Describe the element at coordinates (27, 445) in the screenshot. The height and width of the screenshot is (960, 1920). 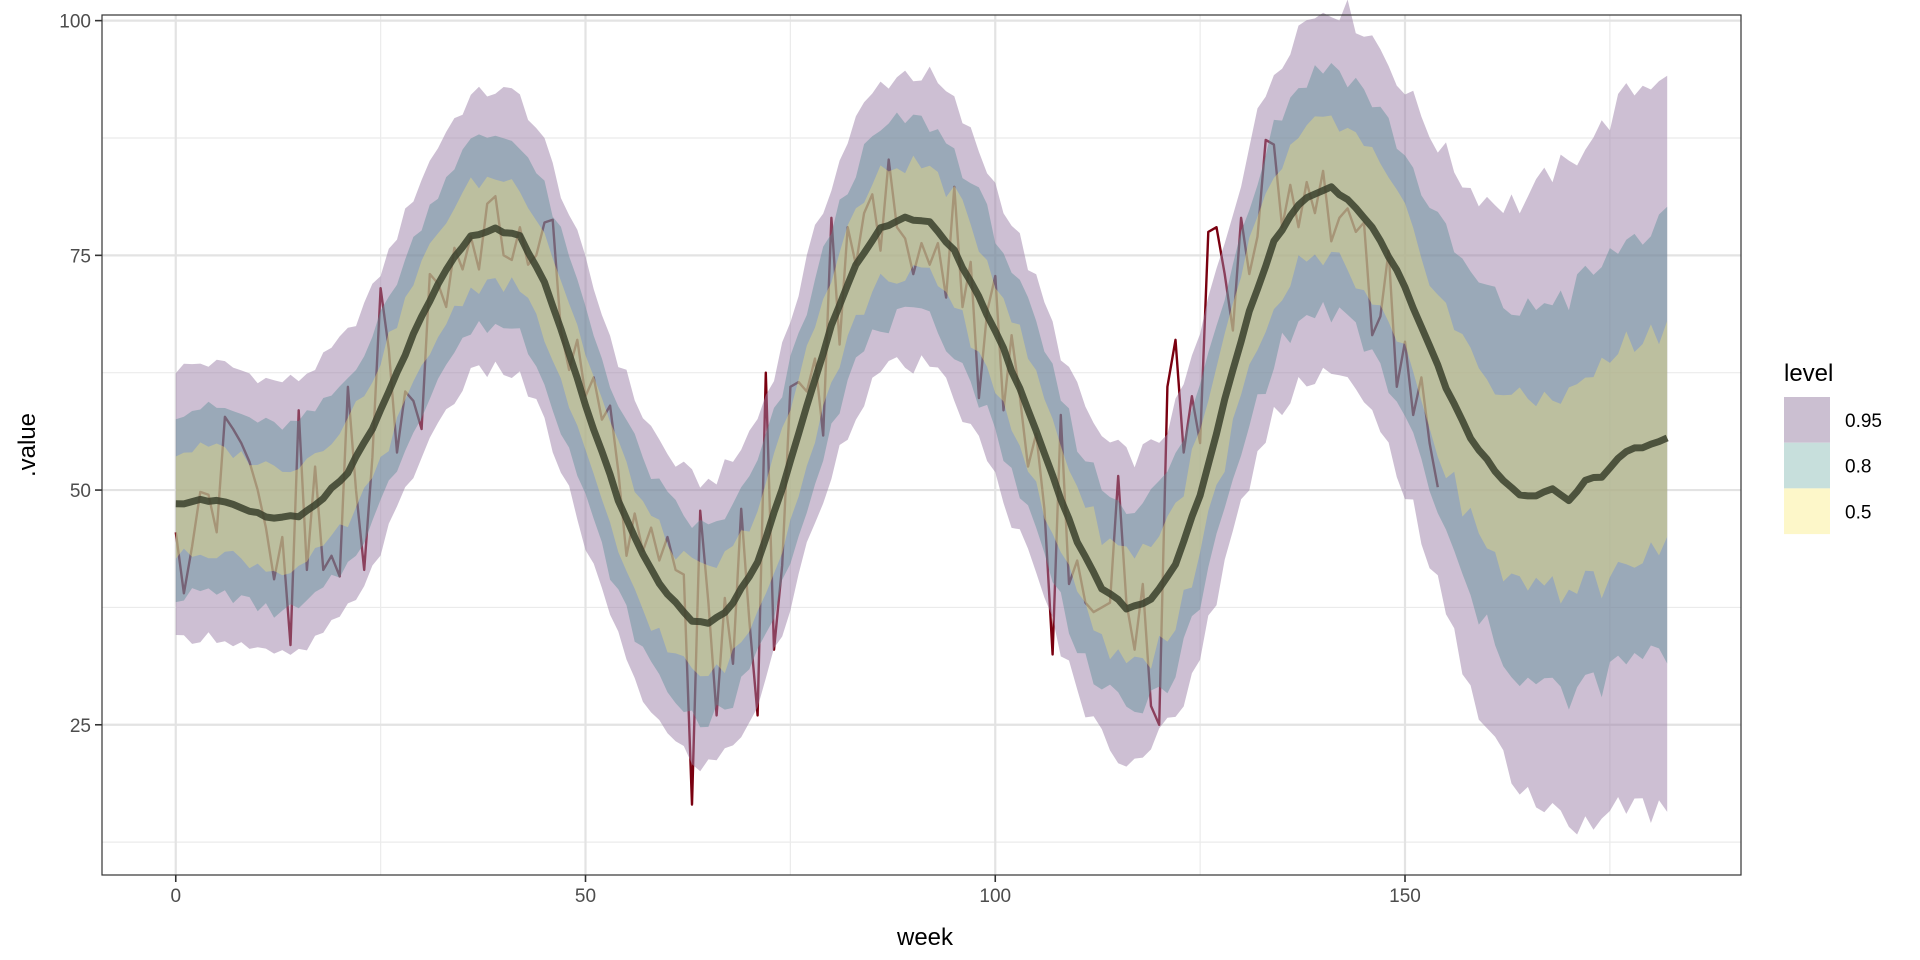
I see `y-axis-title: .value` at that location.